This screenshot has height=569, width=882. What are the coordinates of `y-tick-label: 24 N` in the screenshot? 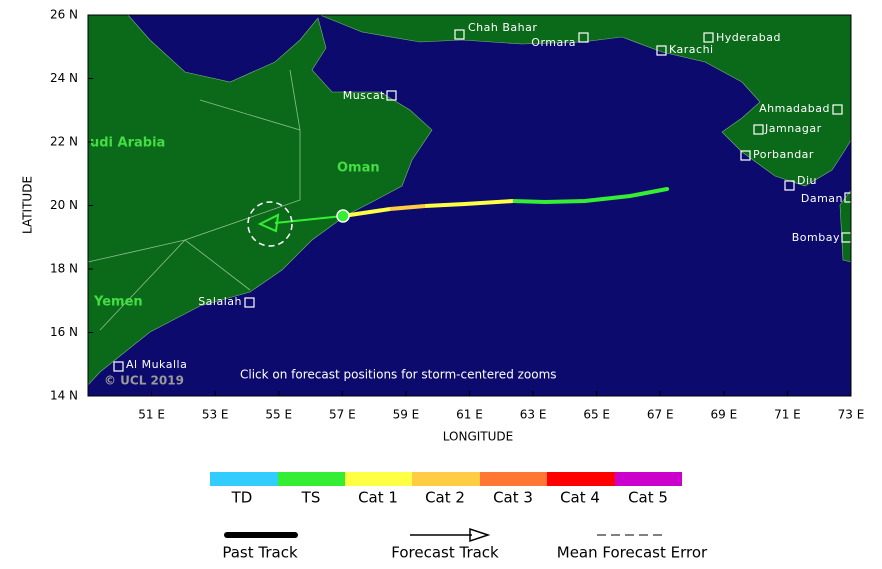 It's located at (64, 78).